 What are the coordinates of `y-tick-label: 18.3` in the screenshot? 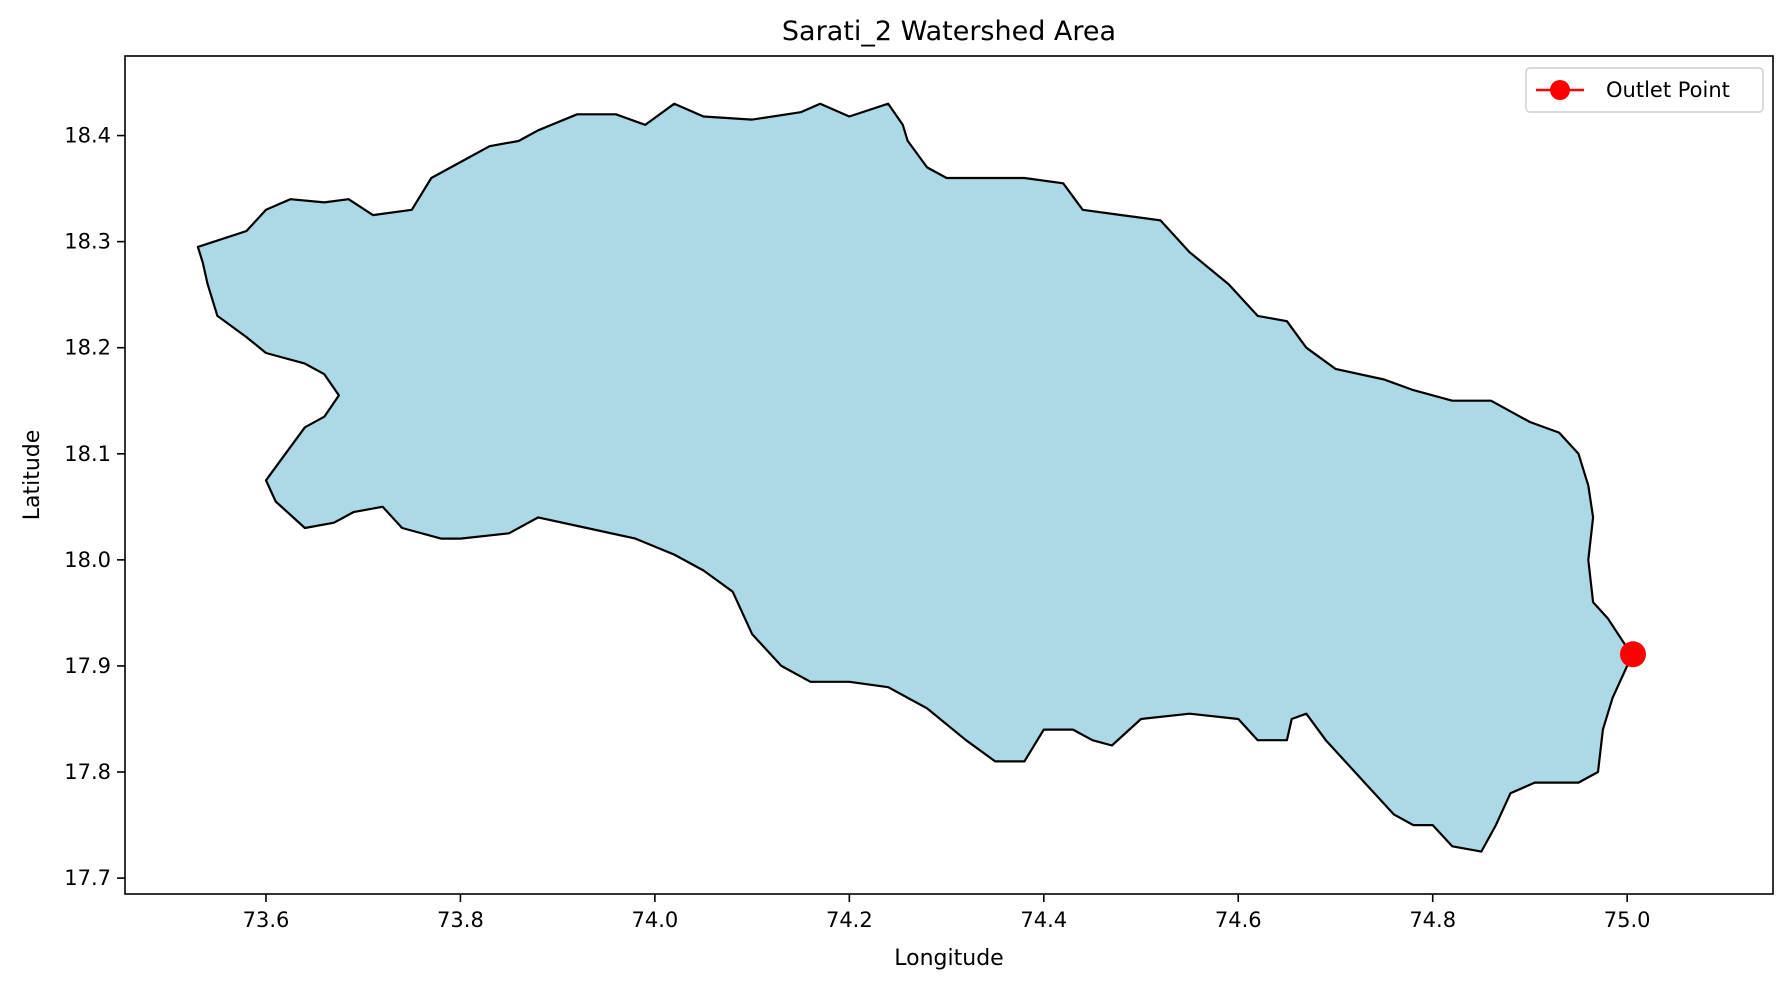 It's located at (87, 242).